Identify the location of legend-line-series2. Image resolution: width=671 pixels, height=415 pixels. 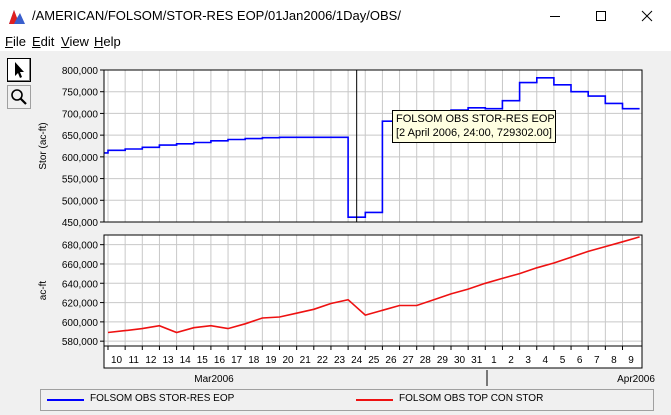
(374, 400).